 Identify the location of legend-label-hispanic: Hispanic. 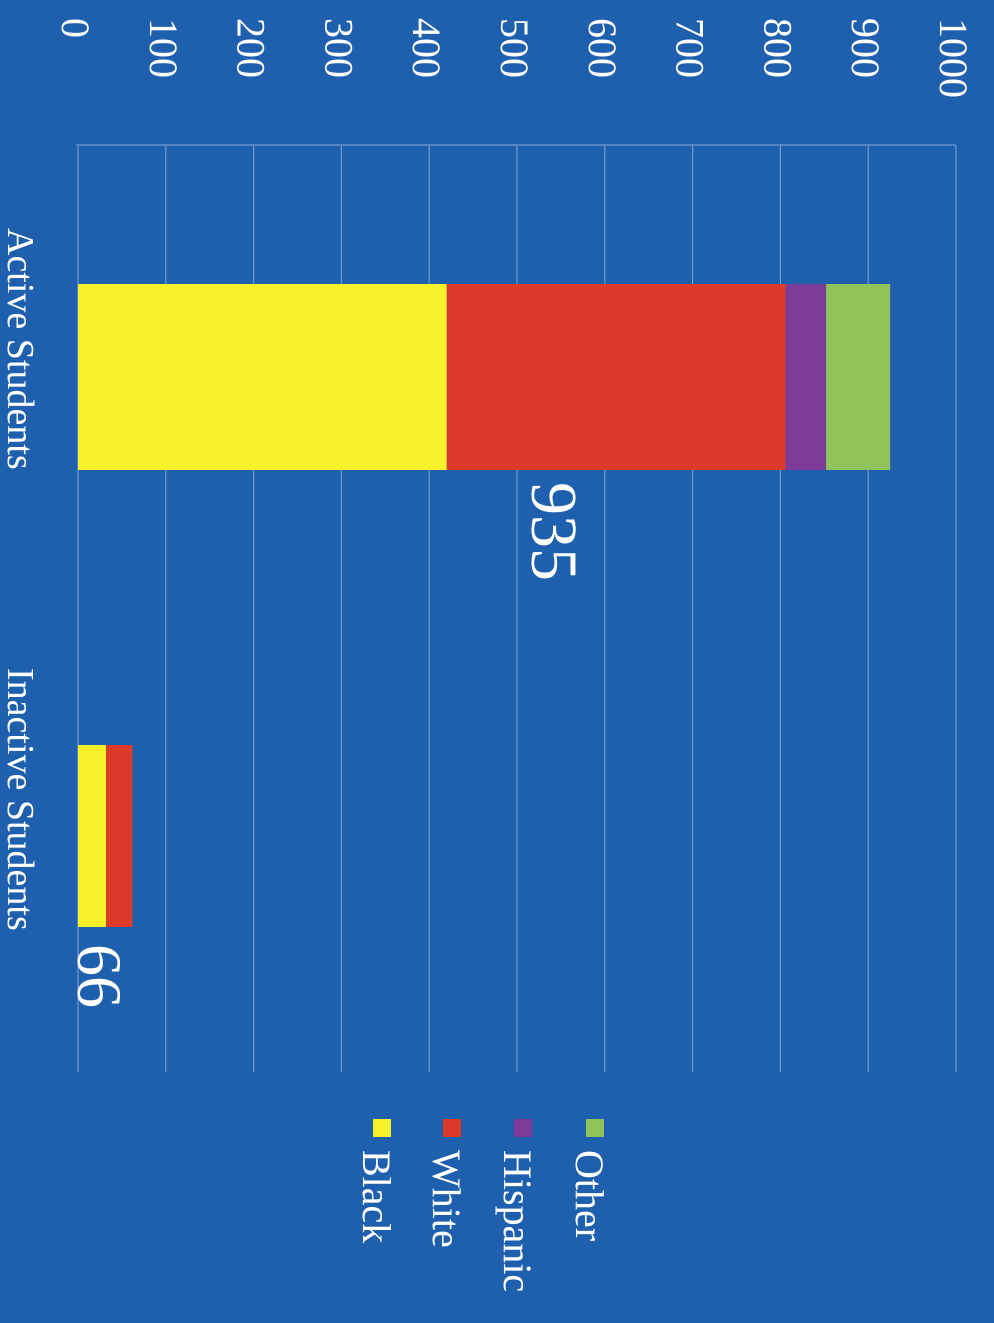
(517, 1221).